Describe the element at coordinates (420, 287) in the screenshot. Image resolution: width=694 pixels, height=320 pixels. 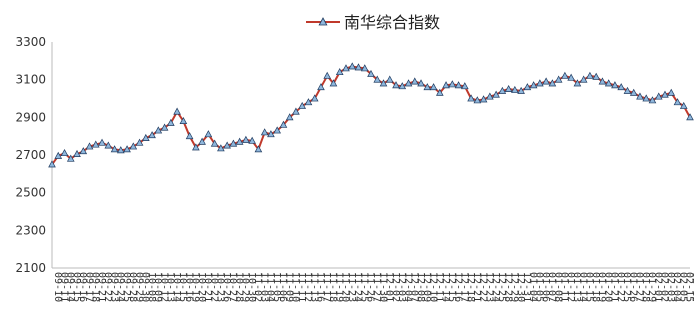
I see `x-tick-label: 12-08` at that location.